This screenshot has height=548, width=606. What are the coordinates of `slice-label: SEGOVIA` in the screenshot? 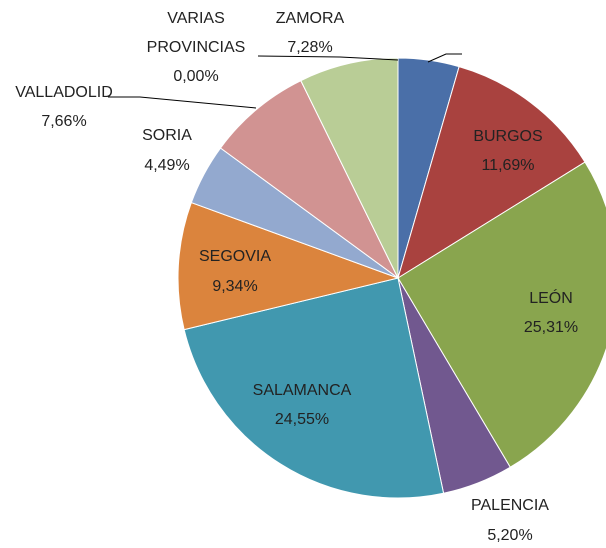 It's located at (235, 256).